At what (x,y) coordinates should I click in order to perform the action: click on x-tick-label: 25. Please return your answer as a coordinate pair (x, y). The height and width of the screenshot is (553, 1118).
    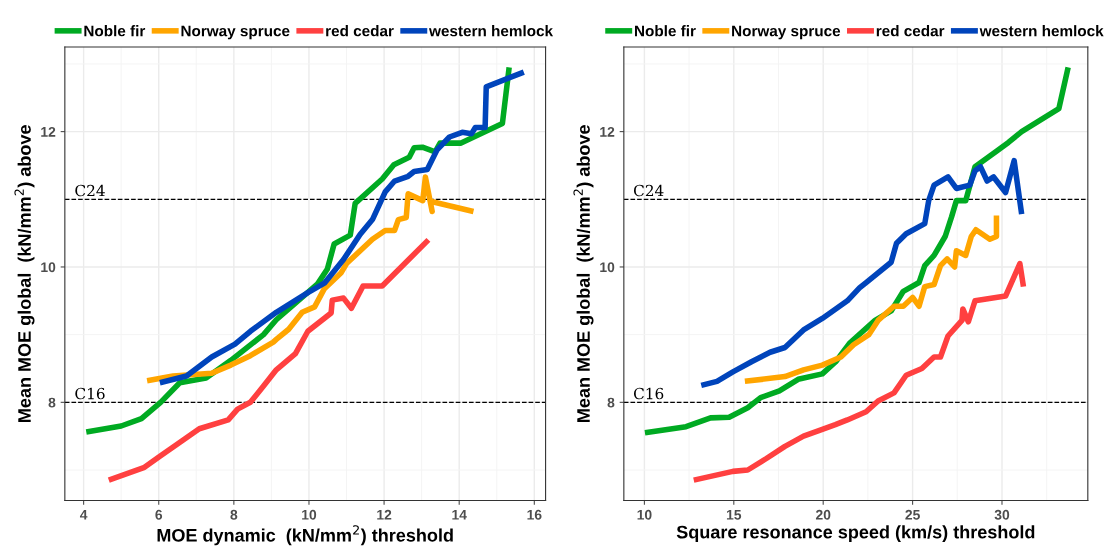
    Looking at the image, I should click on (912, 514).